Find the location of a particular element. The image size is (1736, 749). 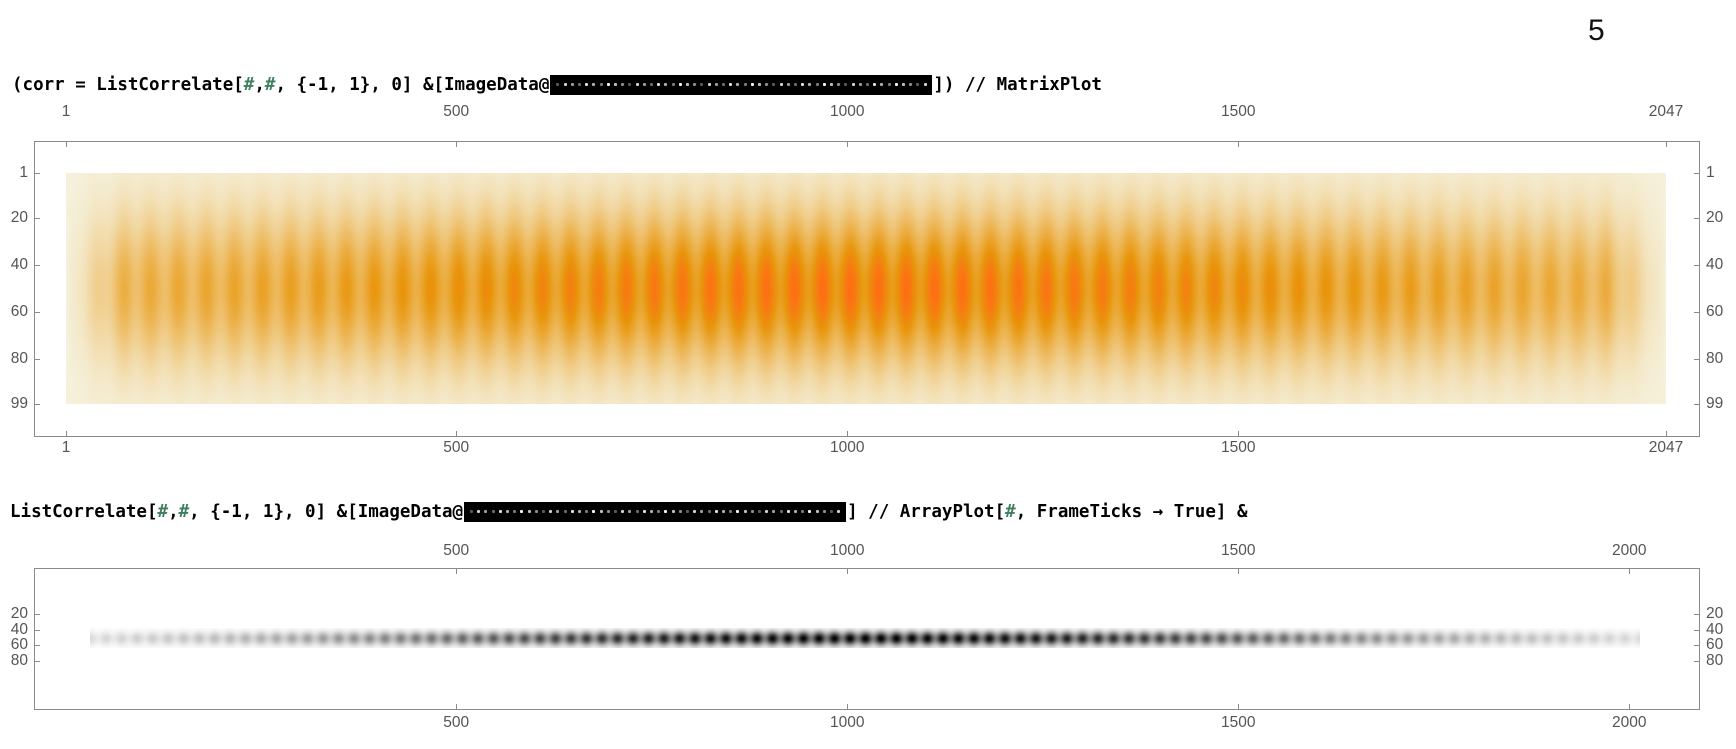

image-thumbnail is located at coordinates (741, 85).